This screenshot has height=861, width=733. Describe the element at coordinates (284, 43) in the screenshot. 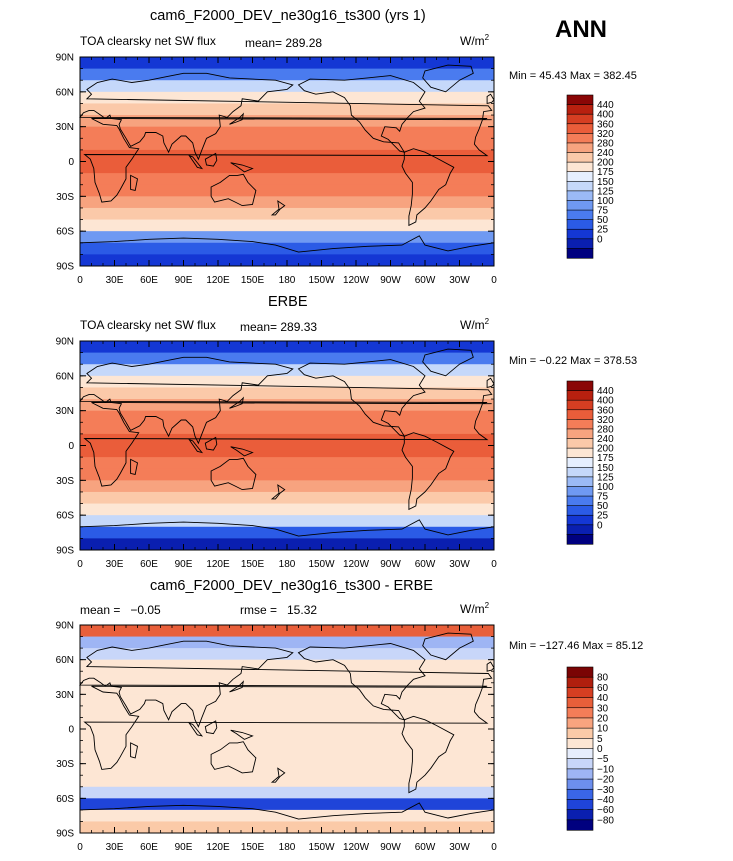

I see `panel-1-mean-label: mean= 289.28` at that location.